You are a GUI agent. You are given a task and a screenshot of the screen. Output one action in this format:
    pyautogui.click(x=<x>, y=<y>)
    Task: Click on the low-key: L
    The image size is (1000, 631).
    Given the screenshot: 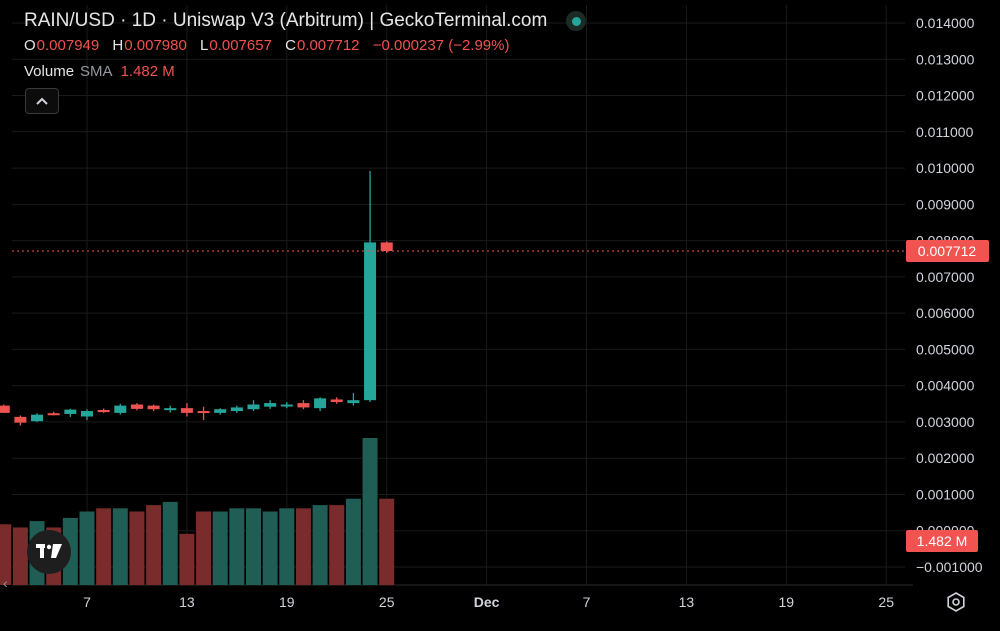 What is the action you would take?
    pyautogui.click(x=204, y=45)
    